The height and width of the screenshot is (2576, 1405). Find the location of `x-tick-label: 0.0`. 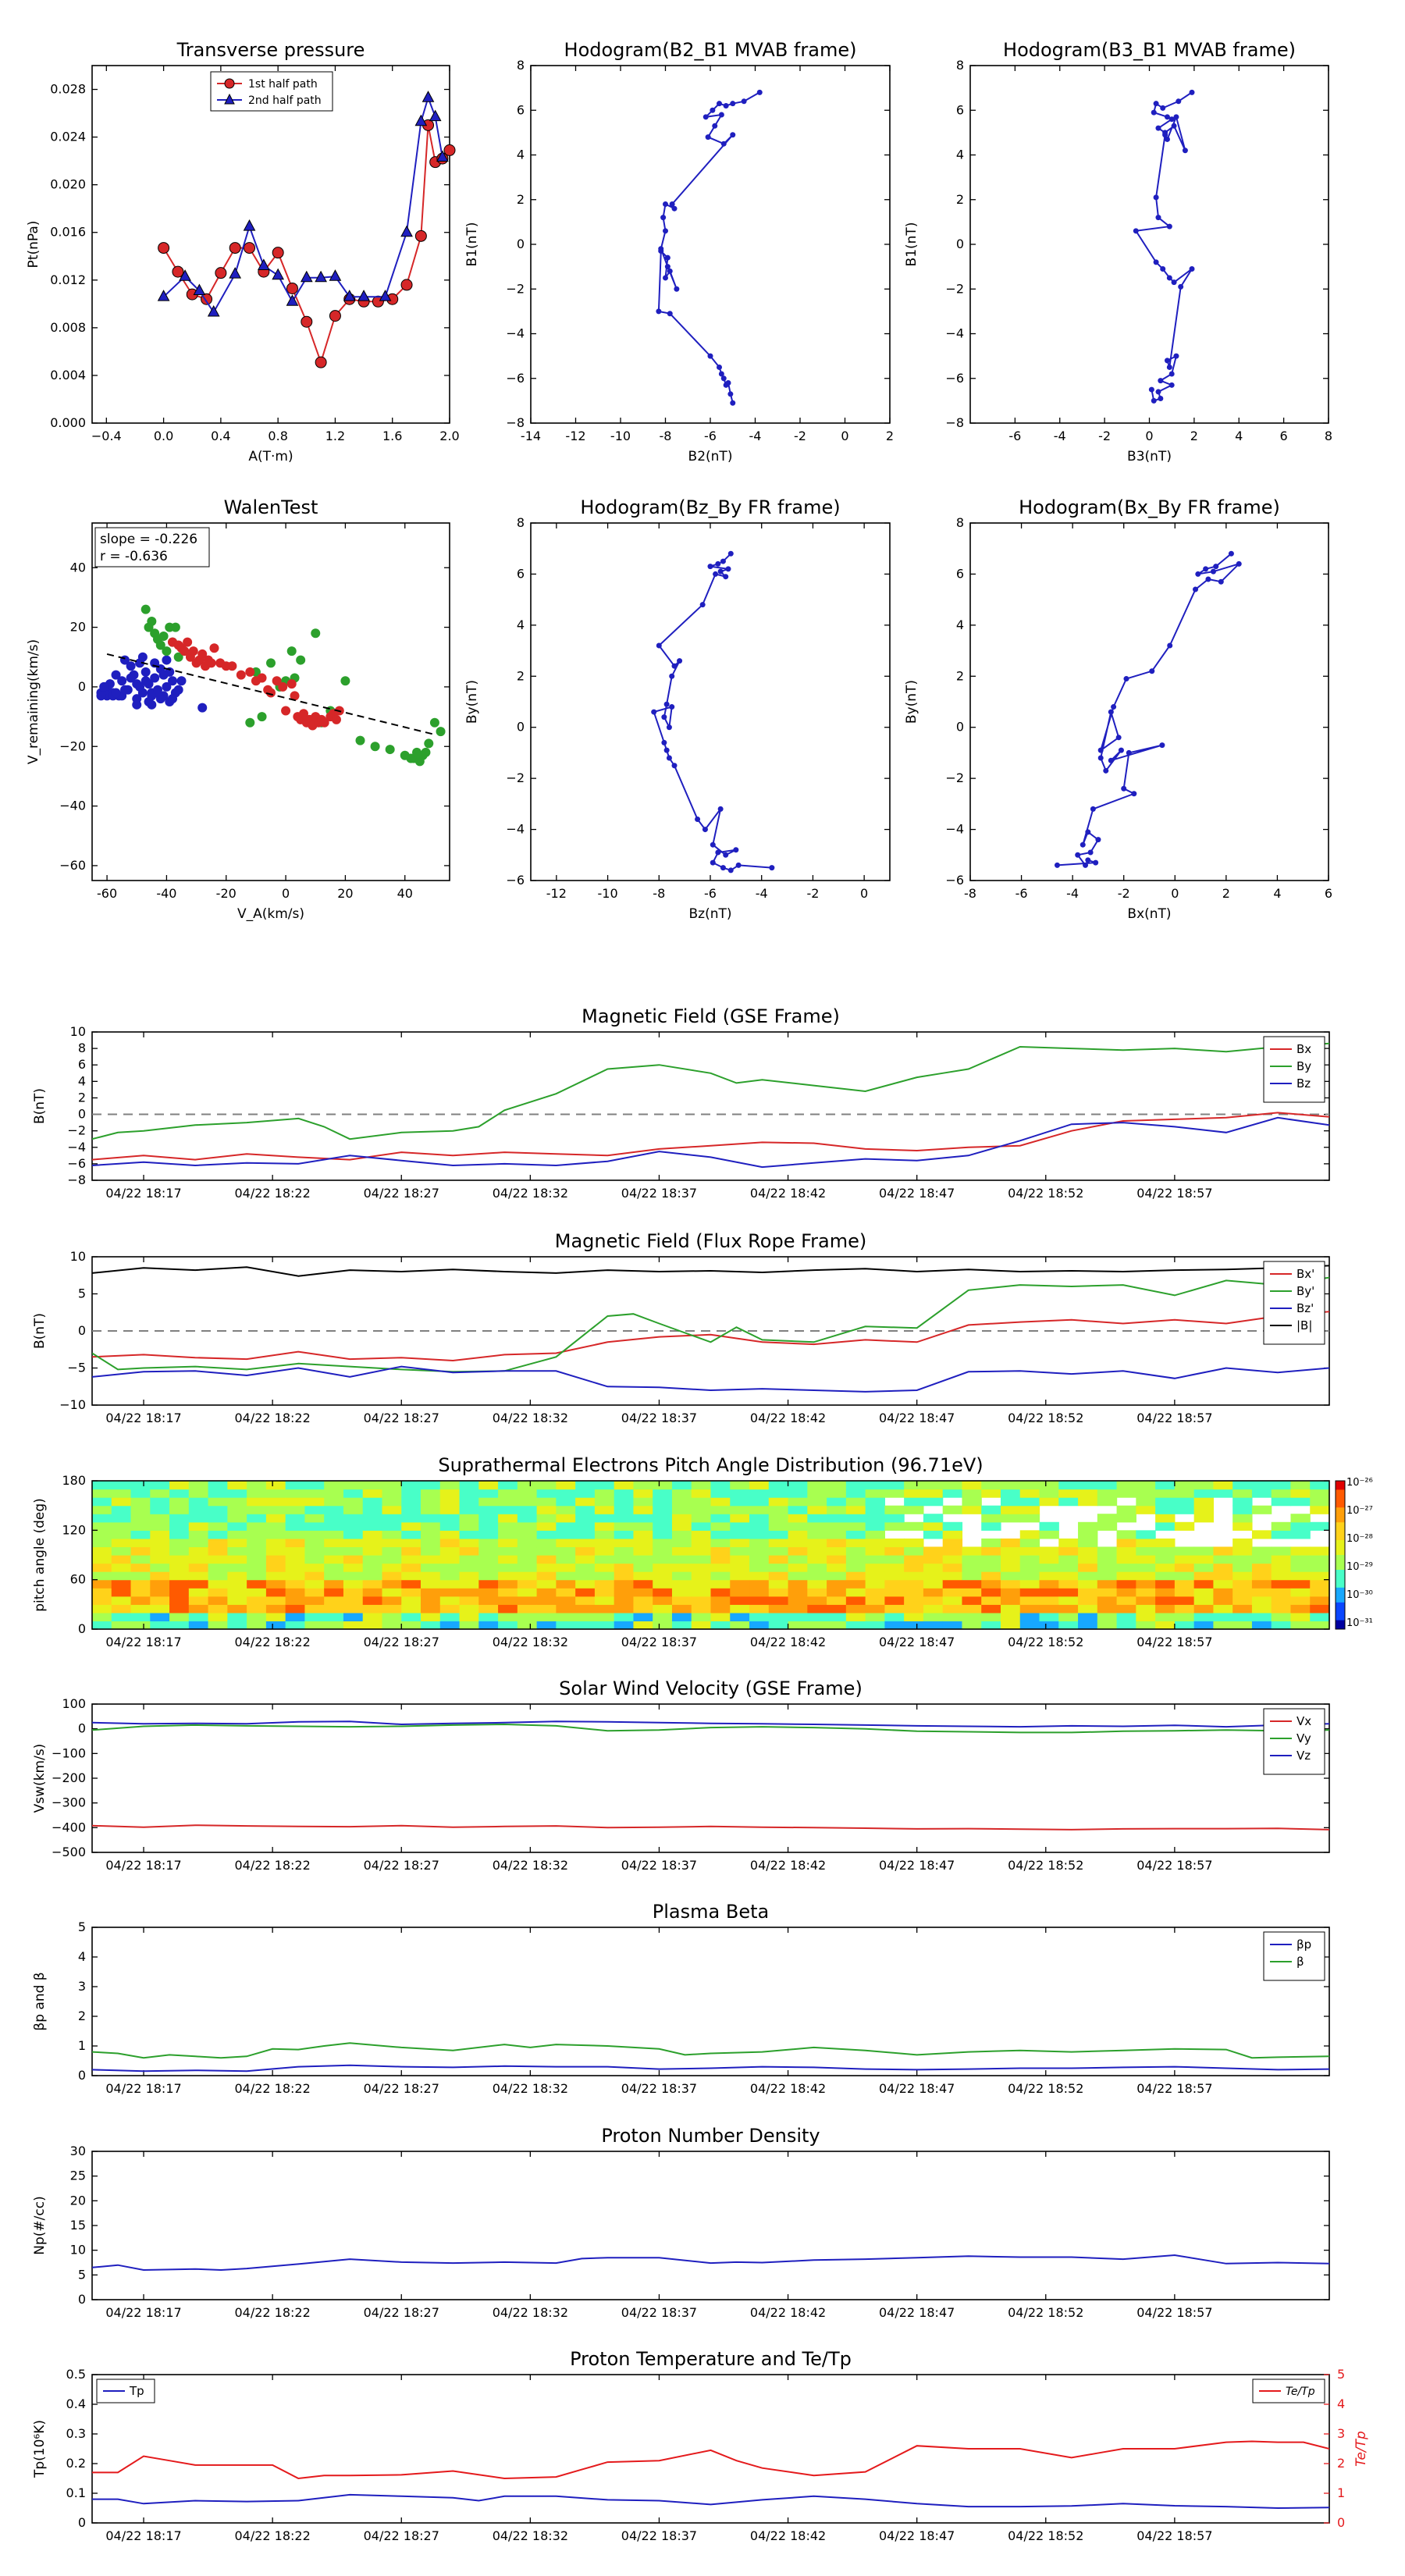

x-tick-label: 0.0 is located at coordinates (163, 436).